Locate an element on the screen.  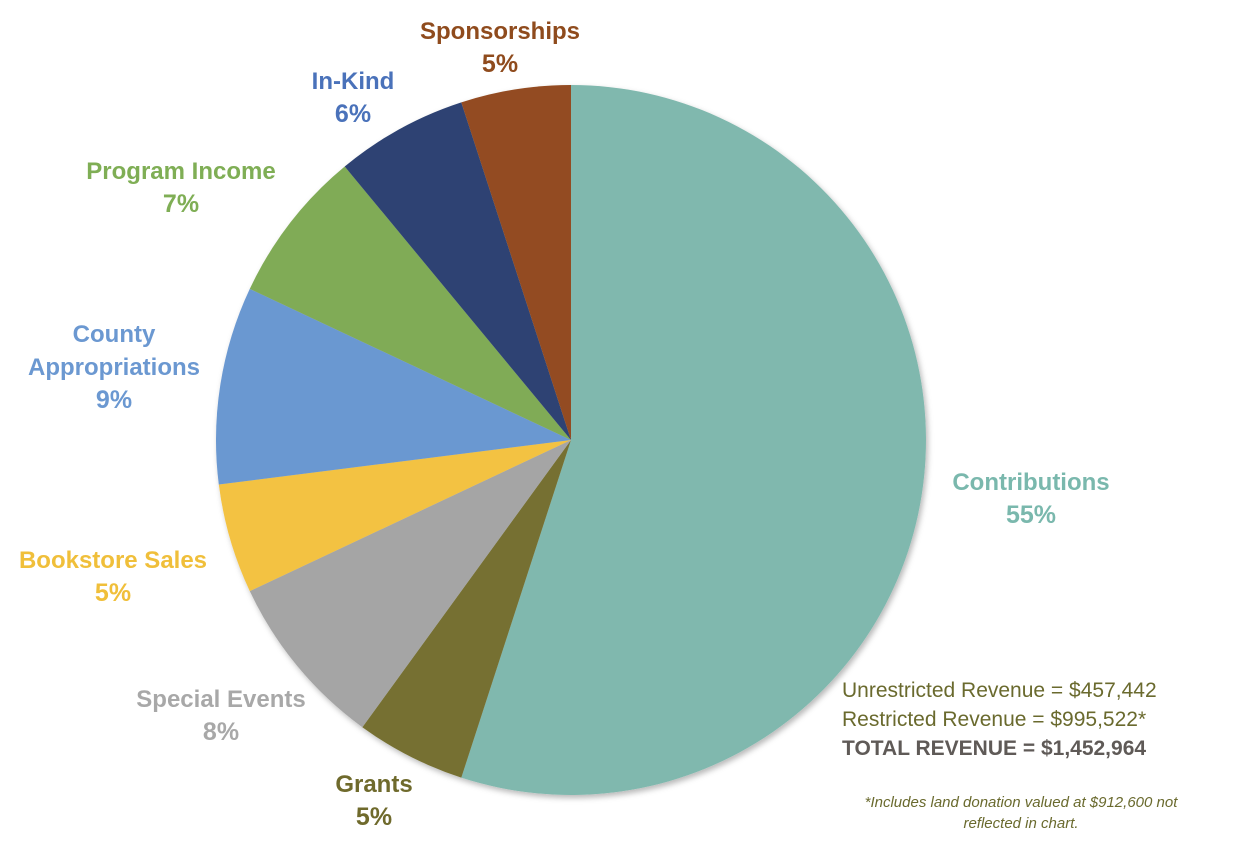
pie-slice-in-kind is located at coordinates (457, 271).